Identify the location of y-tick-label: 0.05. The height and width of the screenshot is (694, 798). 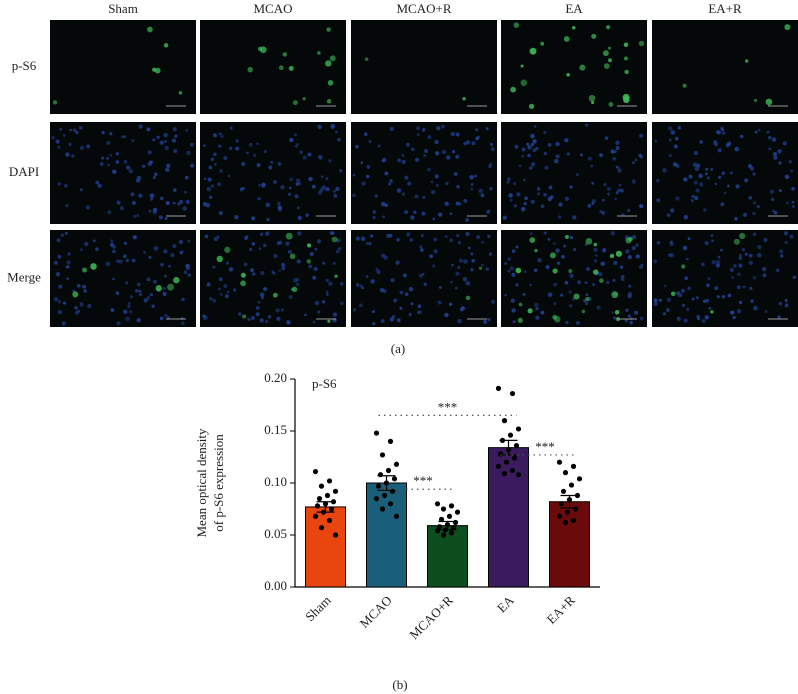
(275, 533).